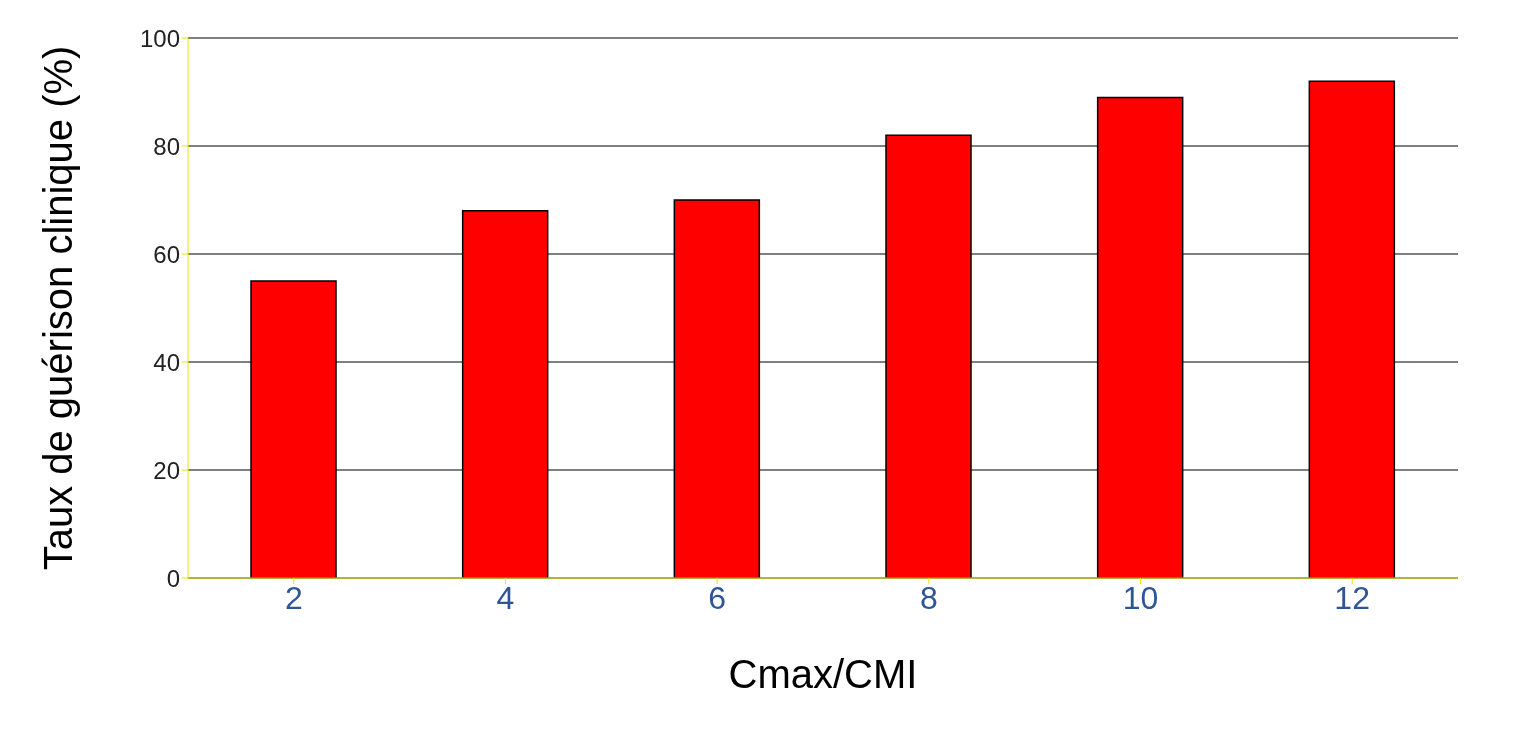 Image resolution: width=1516 pixels, height=731 pixels. Describe the element at coordinates (1140, 597) in the screenshot. I see `x-tick-label: 10` at that location.